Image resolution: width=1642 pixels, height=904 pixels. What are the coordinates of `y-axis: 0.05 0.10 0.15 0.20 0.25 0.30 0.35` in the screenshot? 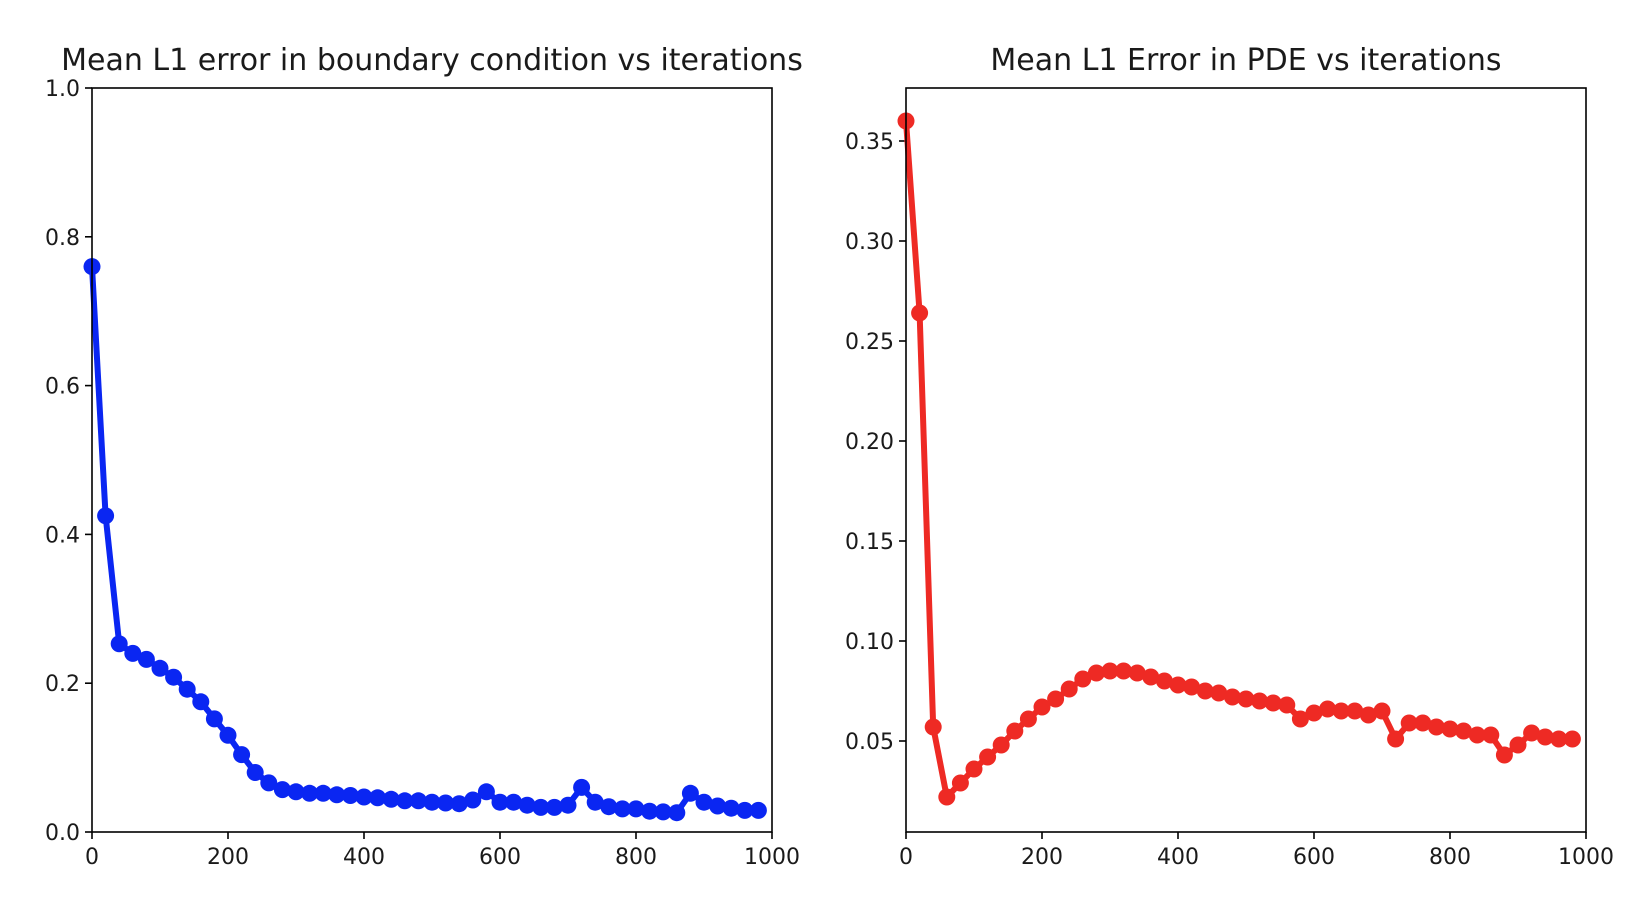 It's located at (875, 442).